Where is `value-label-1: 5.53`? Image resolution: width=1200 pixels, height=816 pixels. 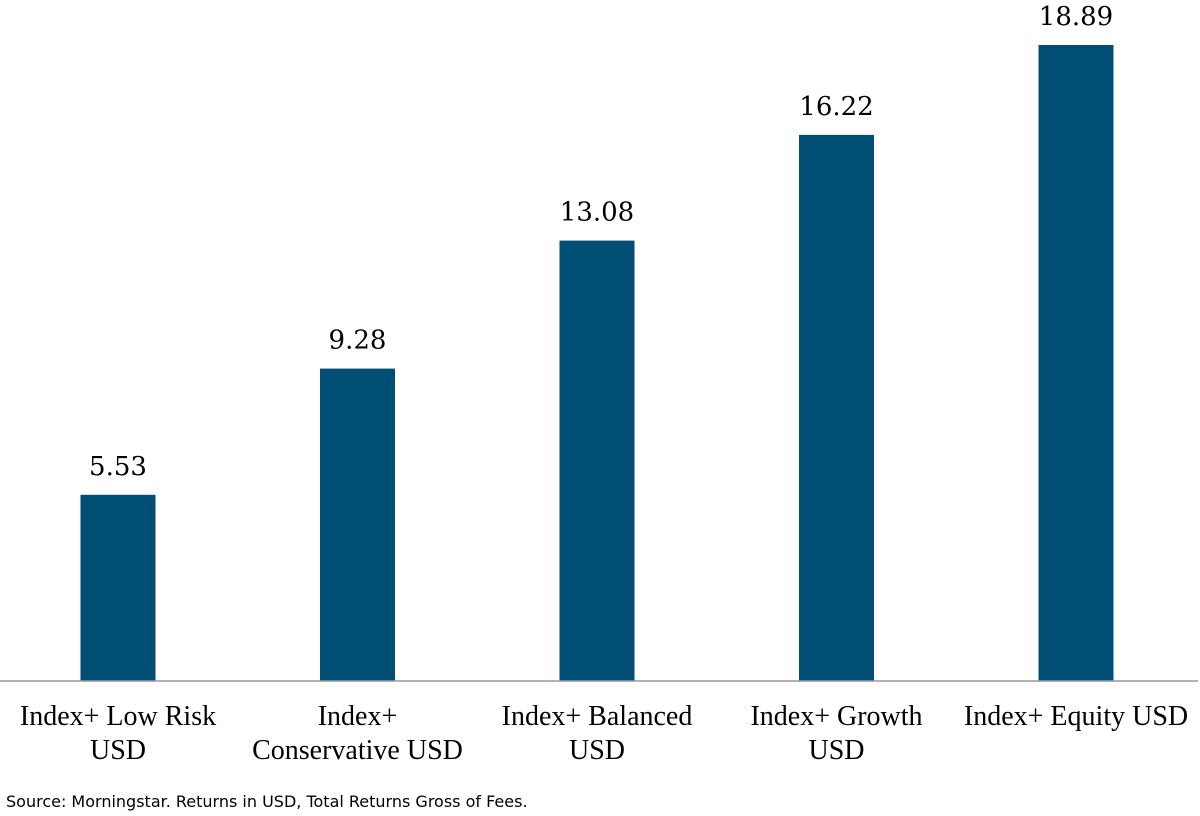
value-label-1: 5.53 is located at coordinates (118, 467).